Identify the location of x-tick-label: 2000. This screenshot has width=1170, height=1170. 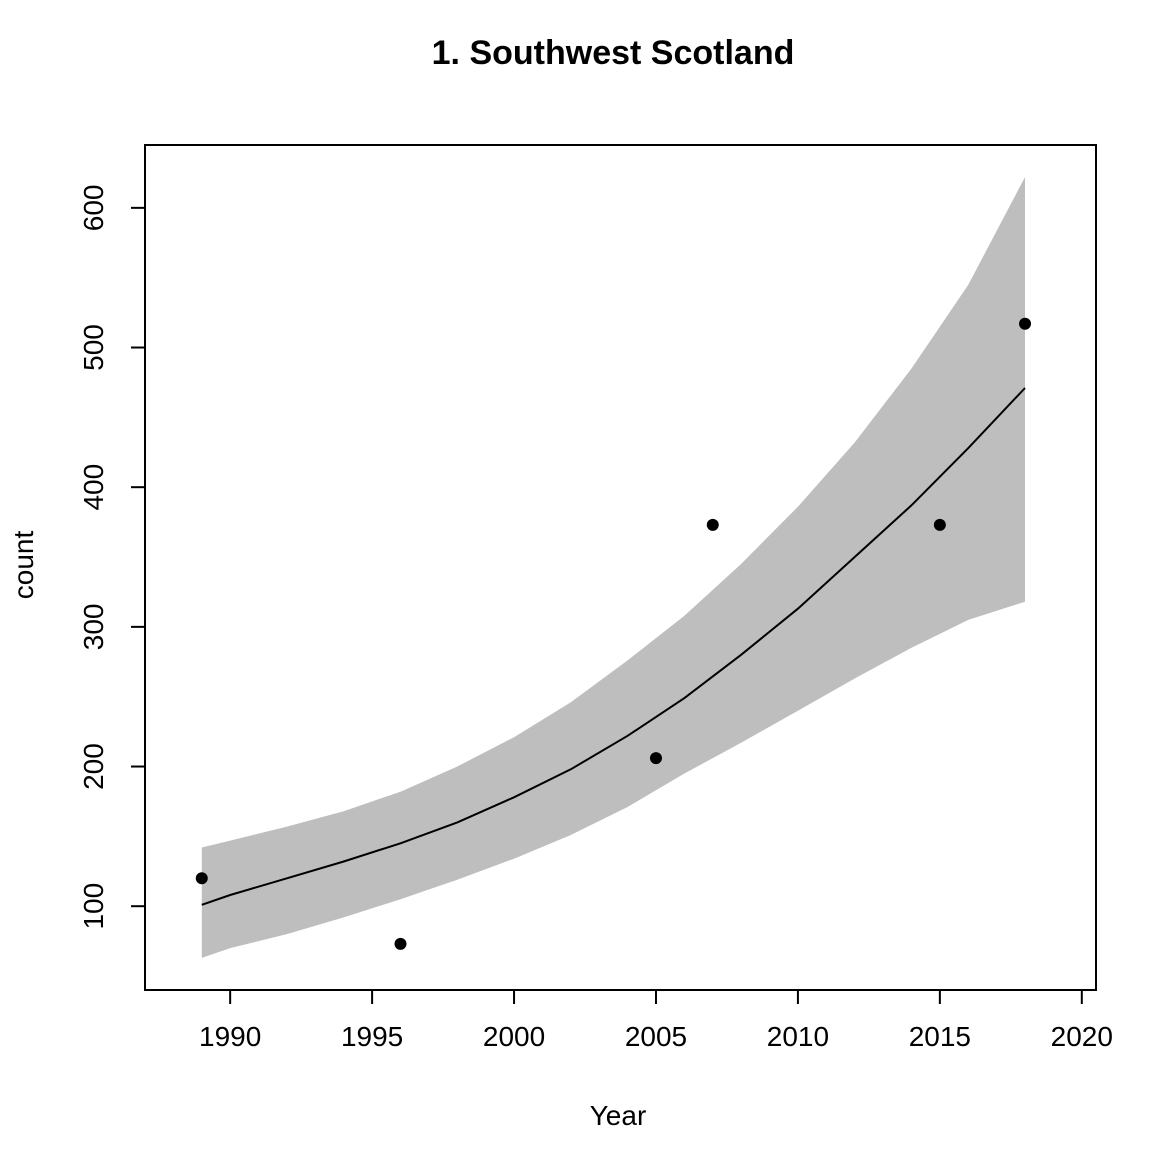
(514, 1036).